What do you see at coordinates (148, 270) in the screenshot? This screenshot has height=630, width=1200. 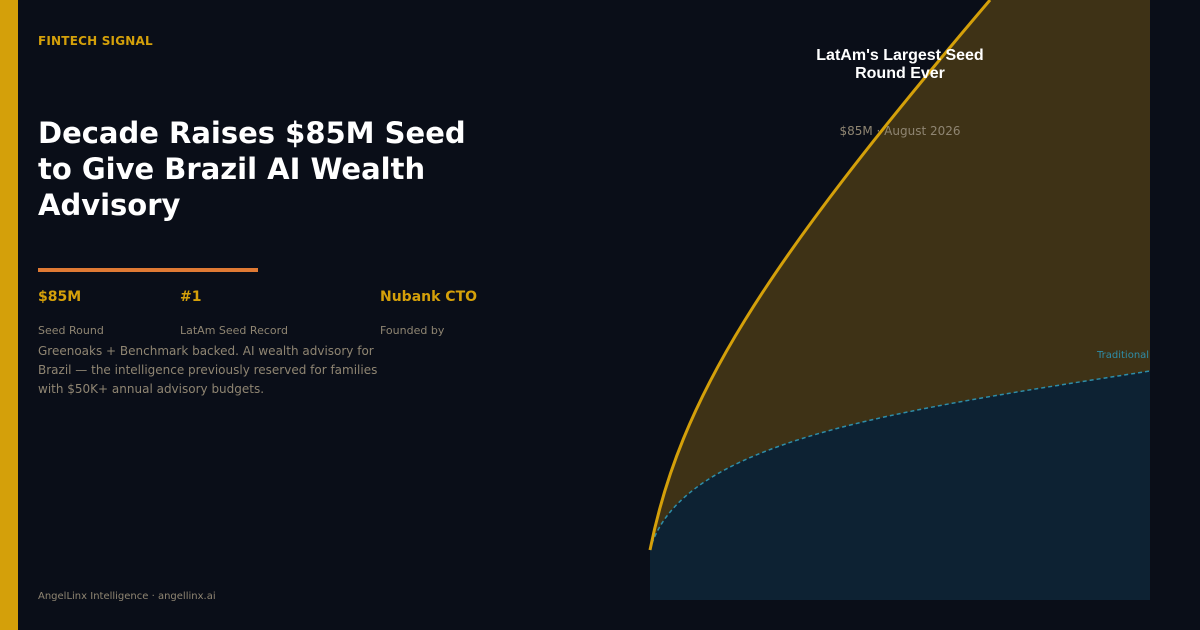 I see `headline-divider` at bounding box center [148, 270].